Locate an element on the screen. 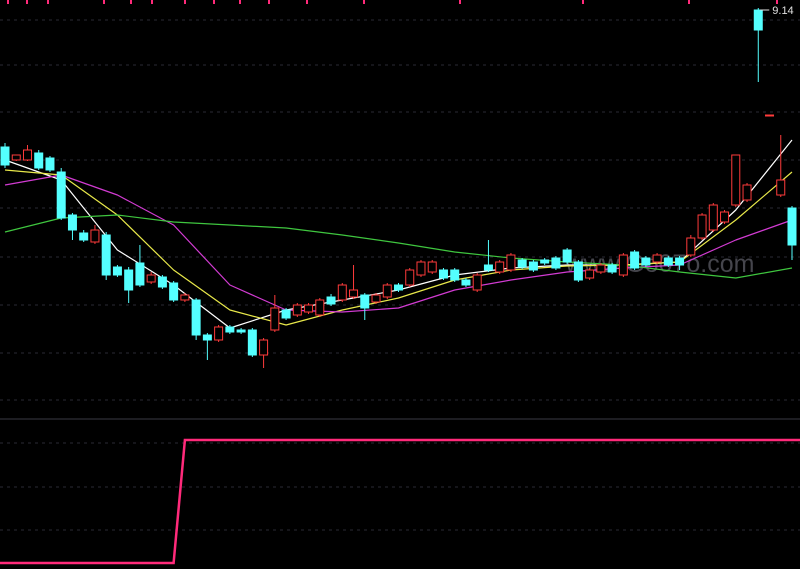 The image size is (800, 569). top-markers is located at coordinates (392, 2).